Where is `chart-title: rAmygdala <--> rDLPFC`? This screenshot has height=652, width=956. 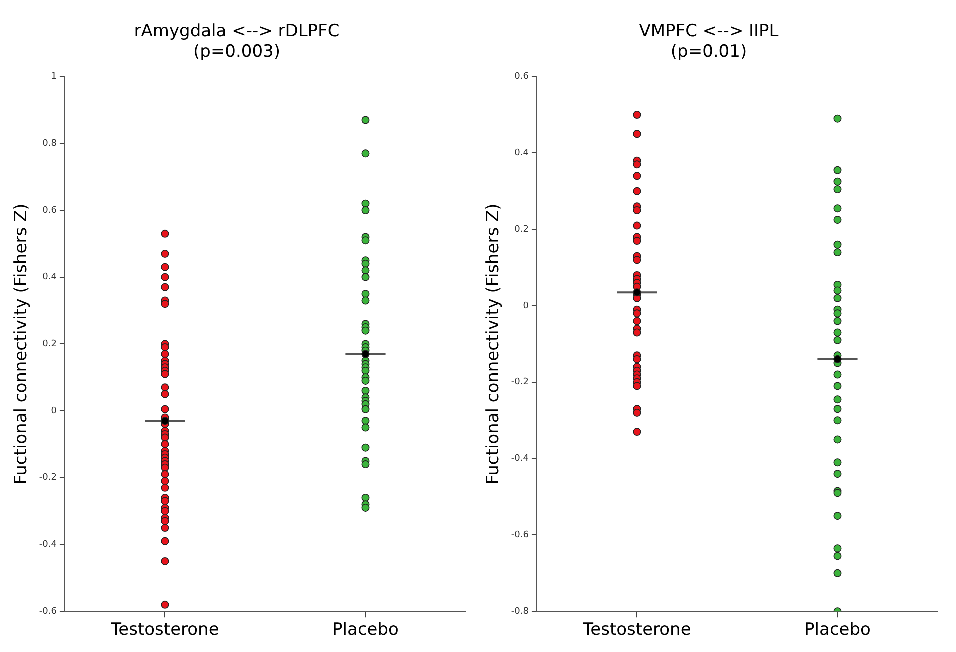
chart-title: rAmygdala <--> rDLPFC is located at coordinates (237, 32).